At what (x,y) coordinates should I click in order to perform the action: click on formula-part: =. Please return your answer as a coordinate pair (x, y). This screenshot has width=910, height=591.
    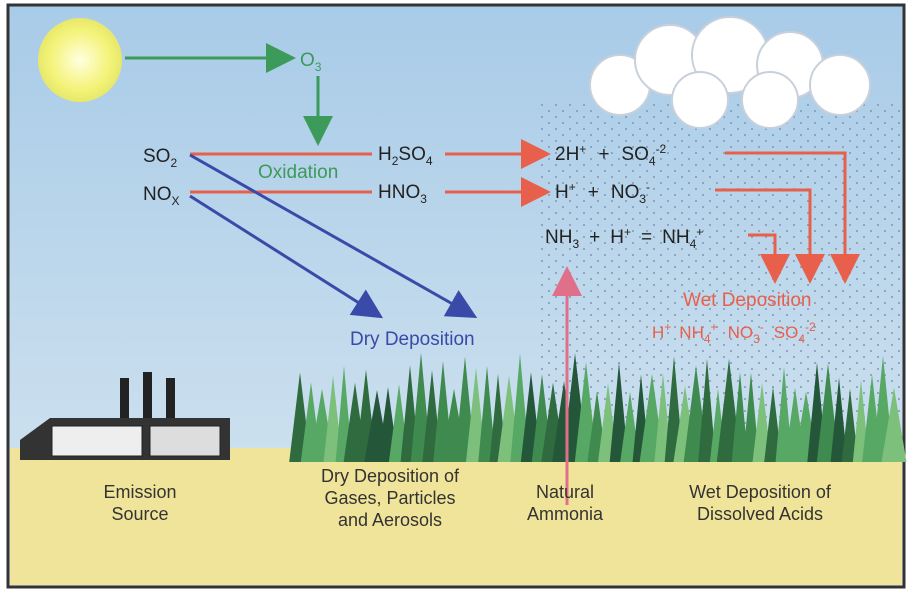
    Looking at the image, I should click on (646, 237).